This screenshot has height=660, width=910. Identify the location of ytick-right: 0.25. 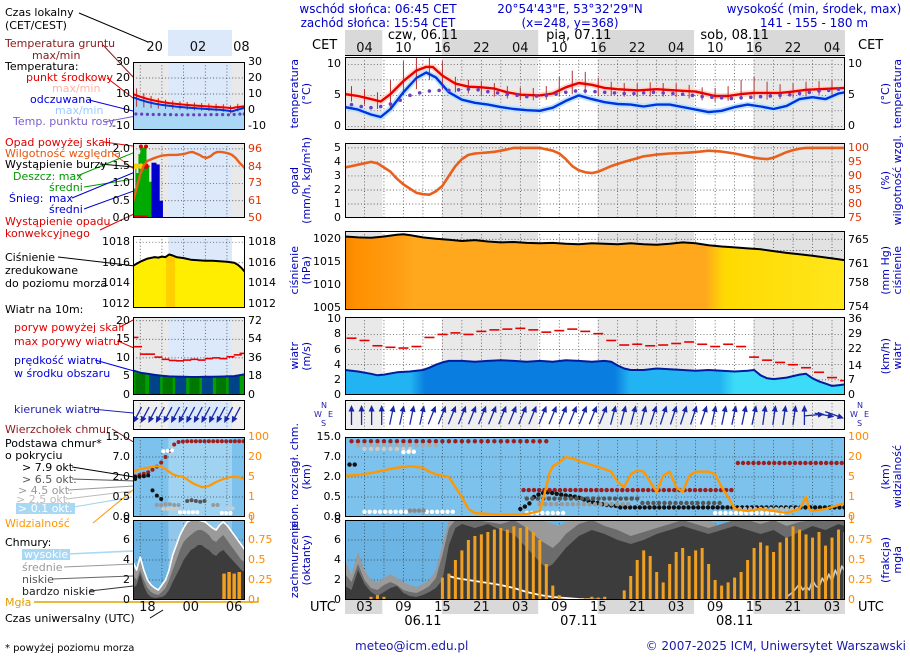
(860, 579).